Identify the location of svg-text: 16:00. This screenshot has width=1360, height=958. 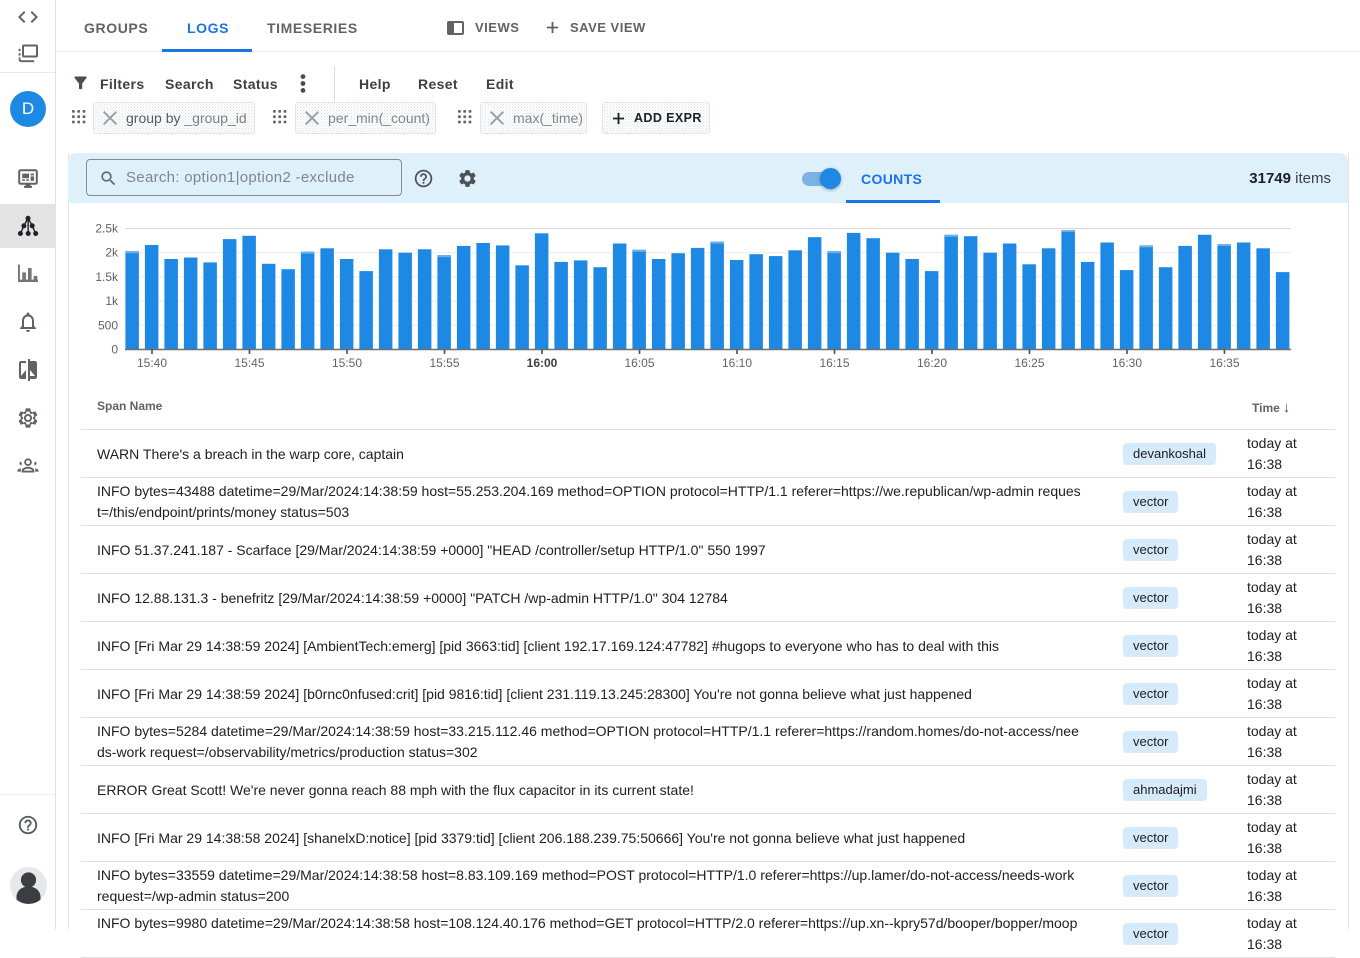
(542, 363).